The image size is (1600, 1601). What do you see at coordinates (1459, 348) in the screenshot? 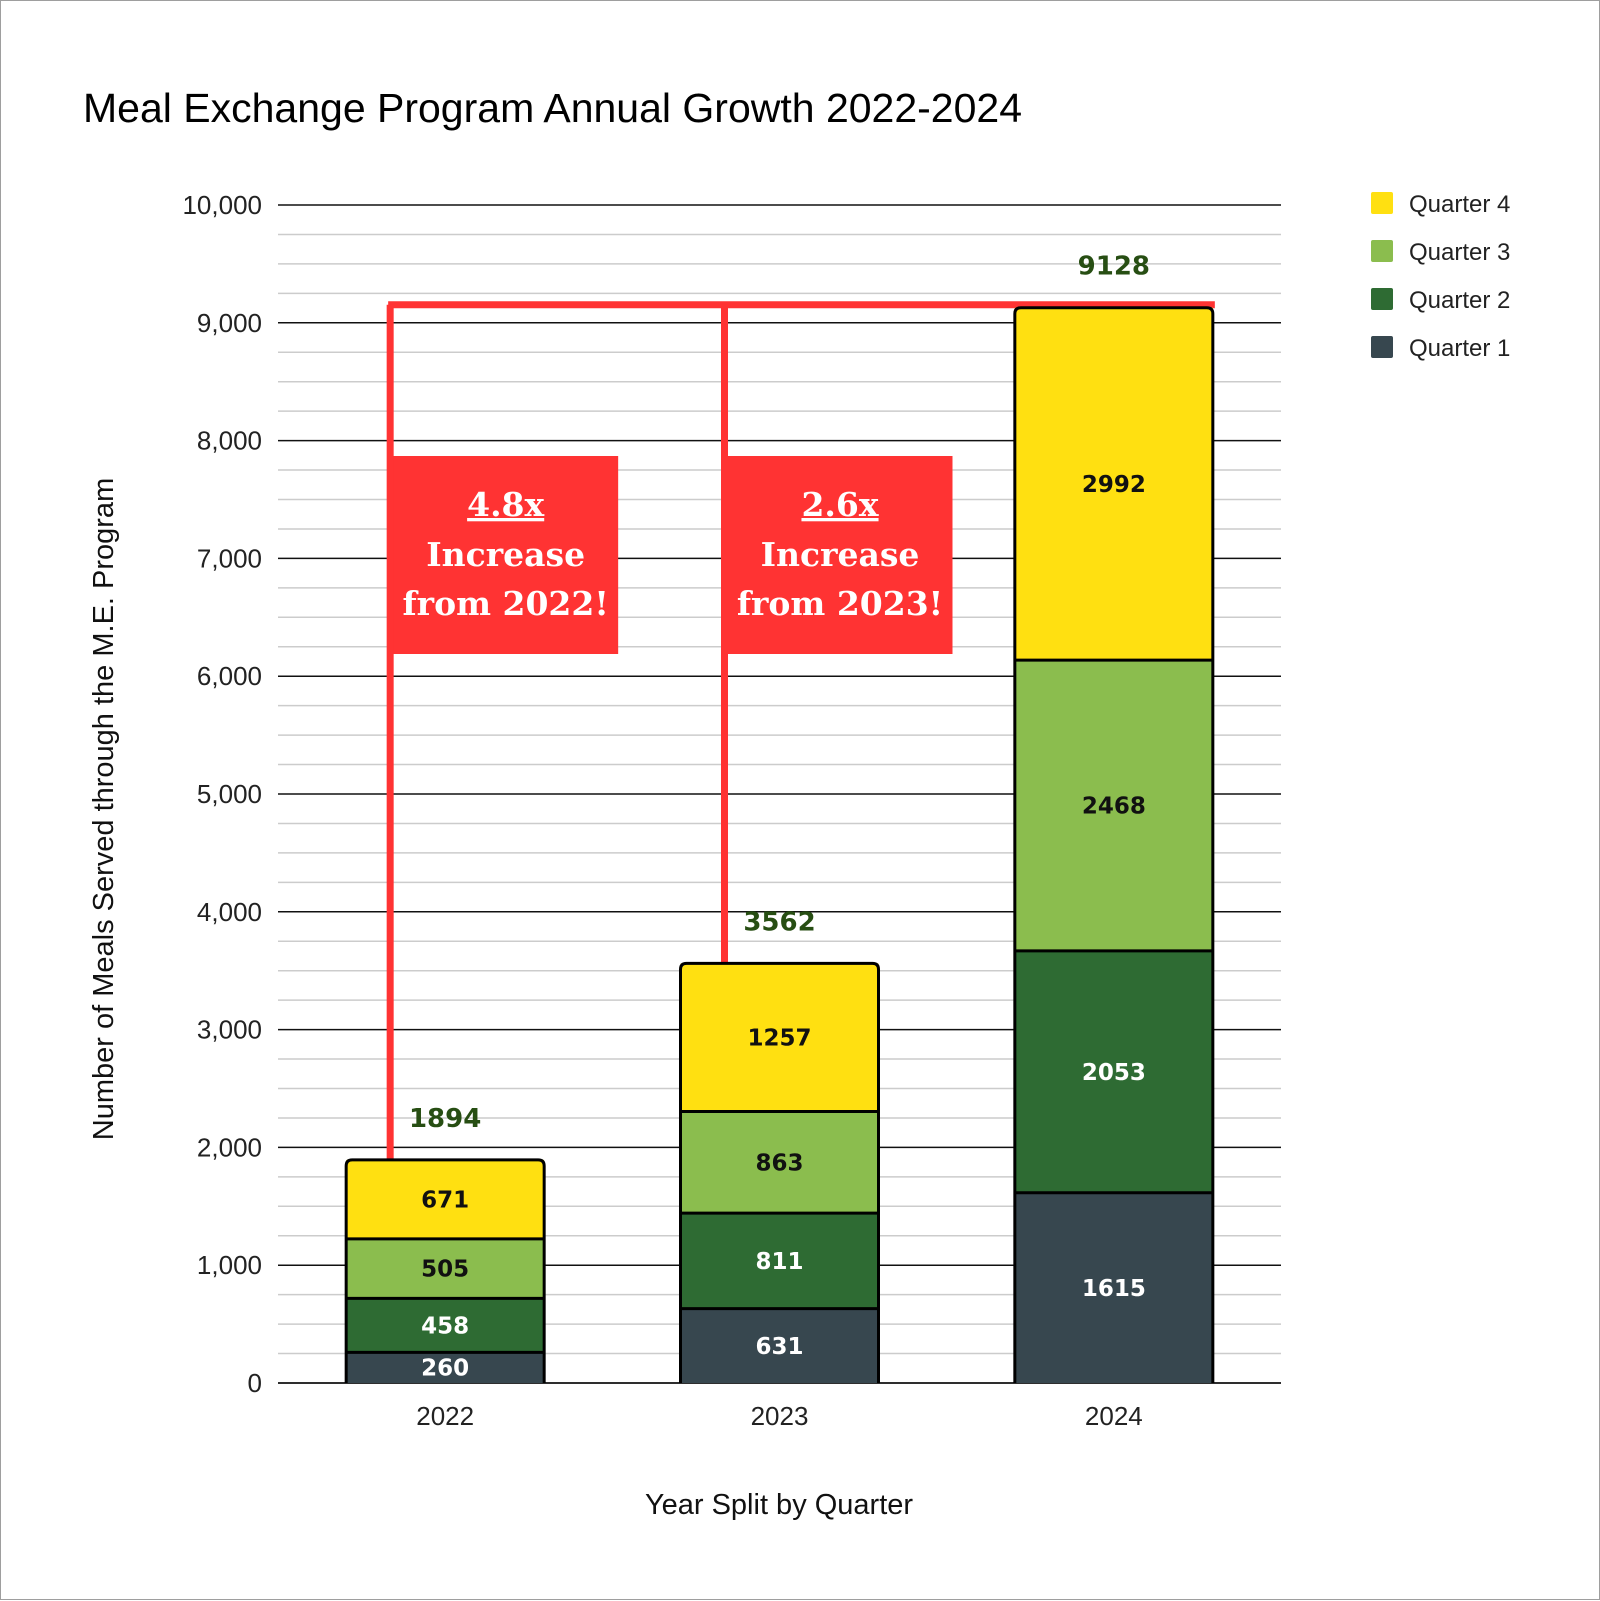
I see `legend-label: Quarter 1` at bounding box center [1459, 348].